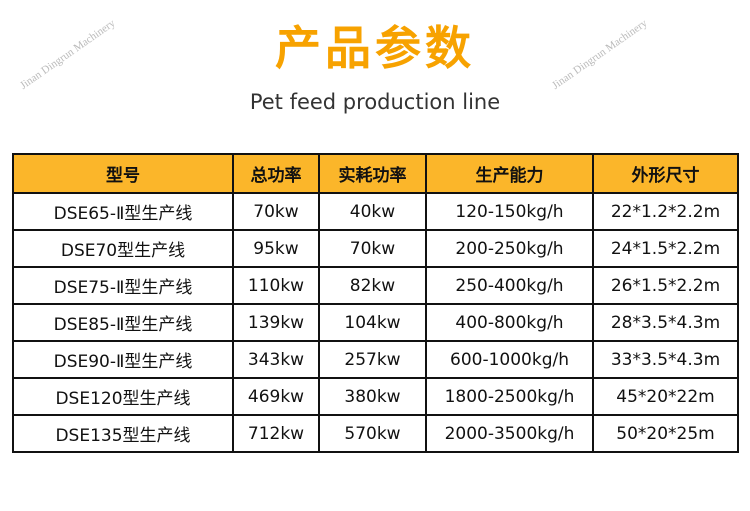  I want to click on table-cell: 712kw, so click(276, 433).